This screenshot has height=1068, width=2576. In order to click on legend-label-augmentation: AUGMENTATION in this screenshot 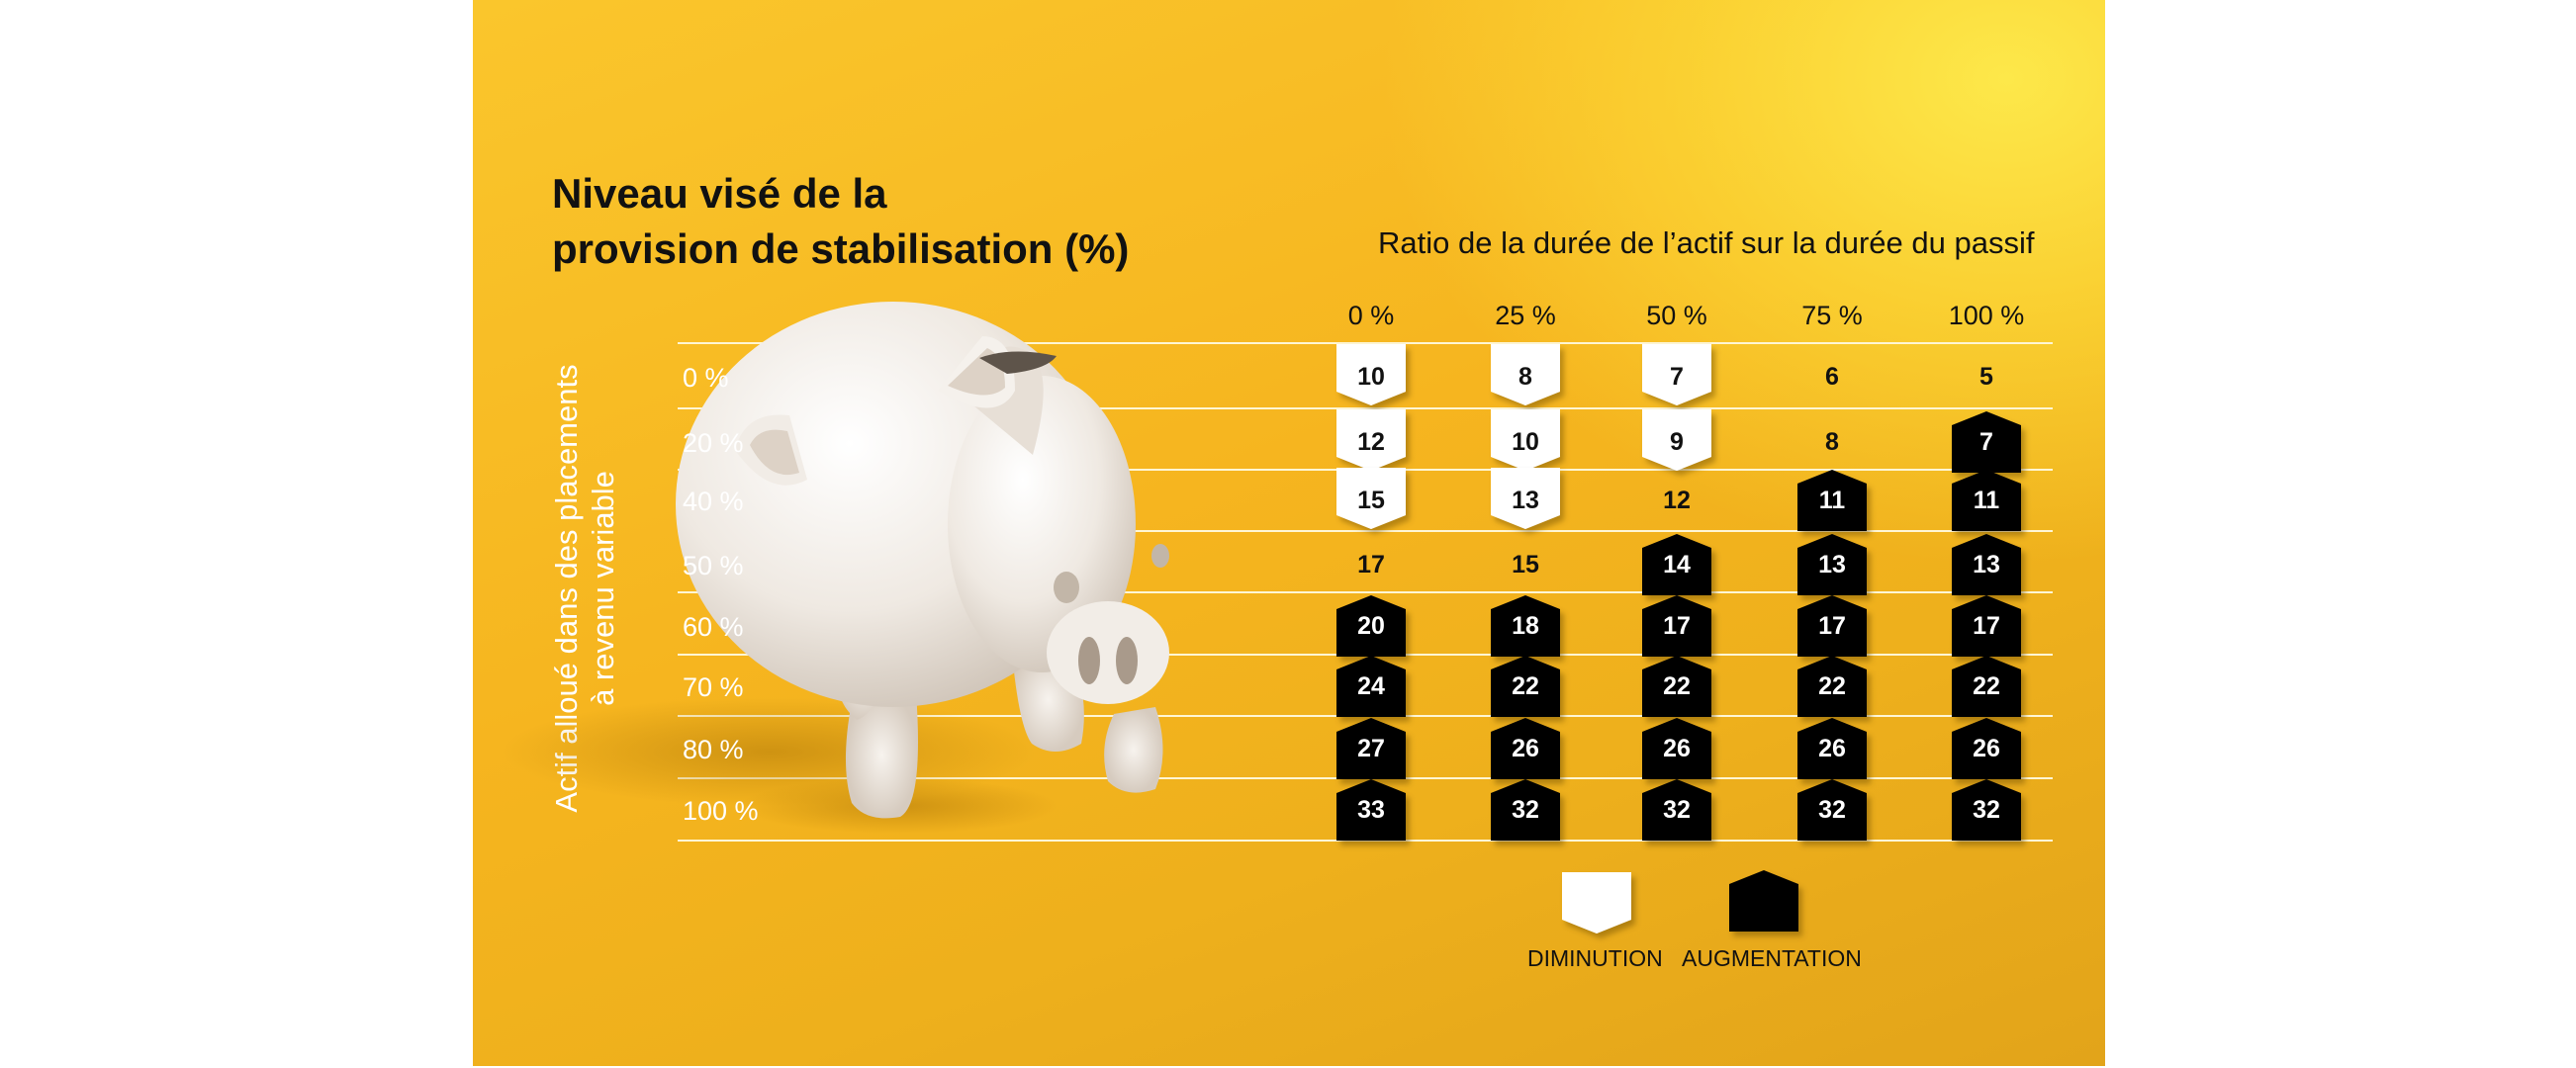, I will do `click(1772, 958)`.